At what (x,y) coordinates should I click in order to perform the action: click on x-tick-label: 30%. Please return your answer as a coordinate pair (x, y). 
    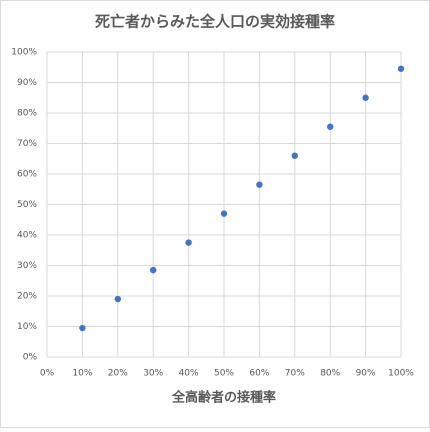
    Looking at the image, I should click on (153, 374).